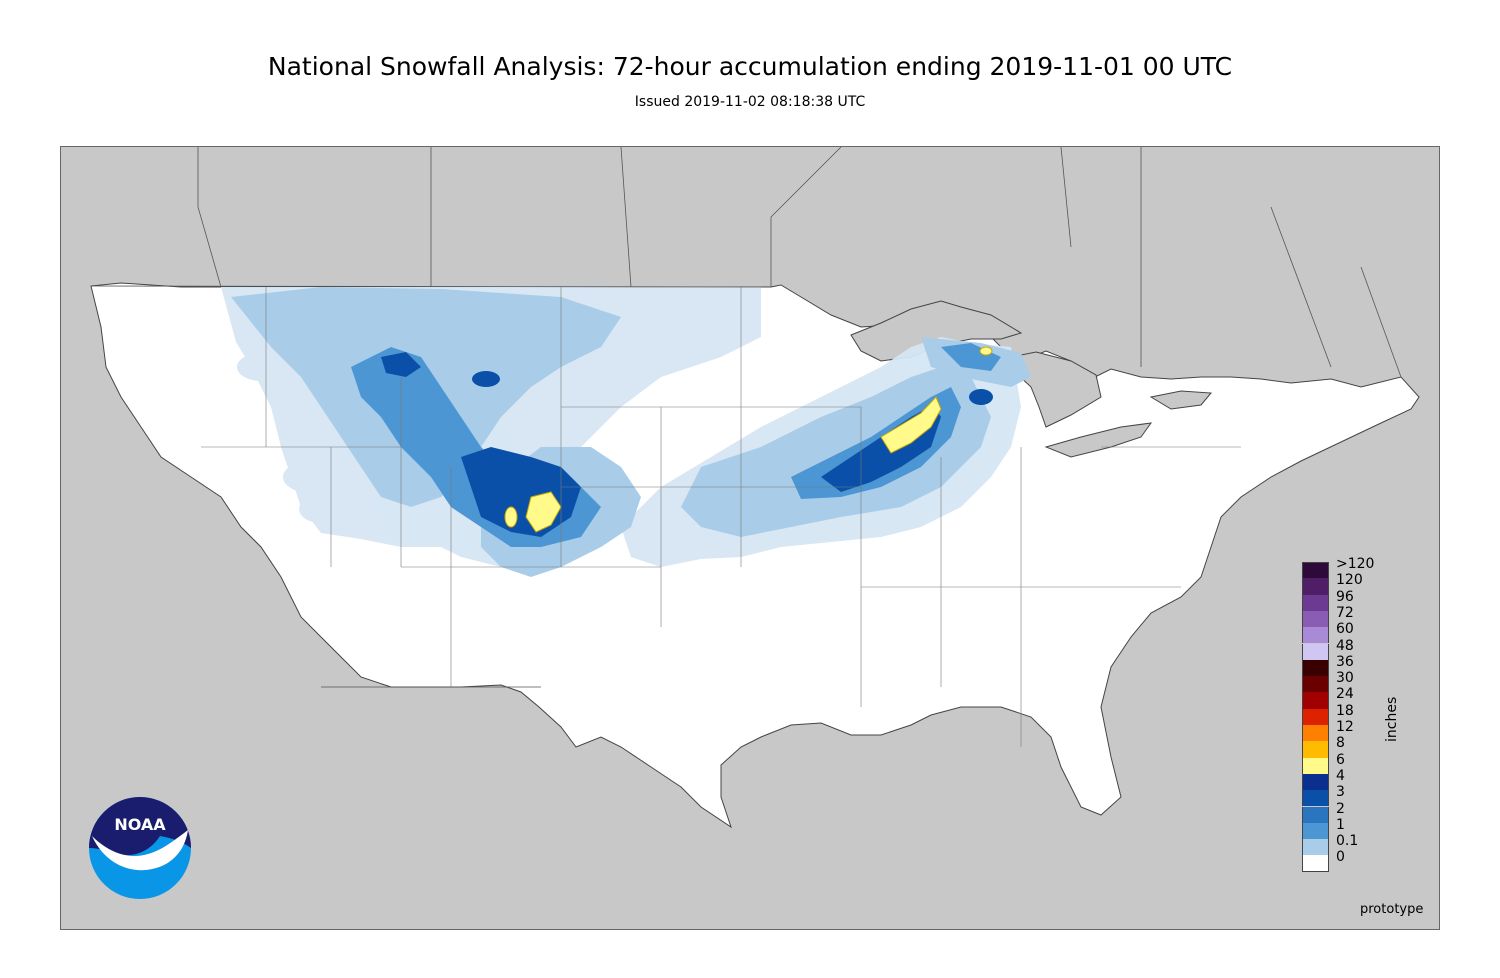 This screenshot has height=978, width=1500. What do you see at coordinates (1340, 857) in the screenshot?
I see `legend-label: 0` at bounding box center [1340, 857].